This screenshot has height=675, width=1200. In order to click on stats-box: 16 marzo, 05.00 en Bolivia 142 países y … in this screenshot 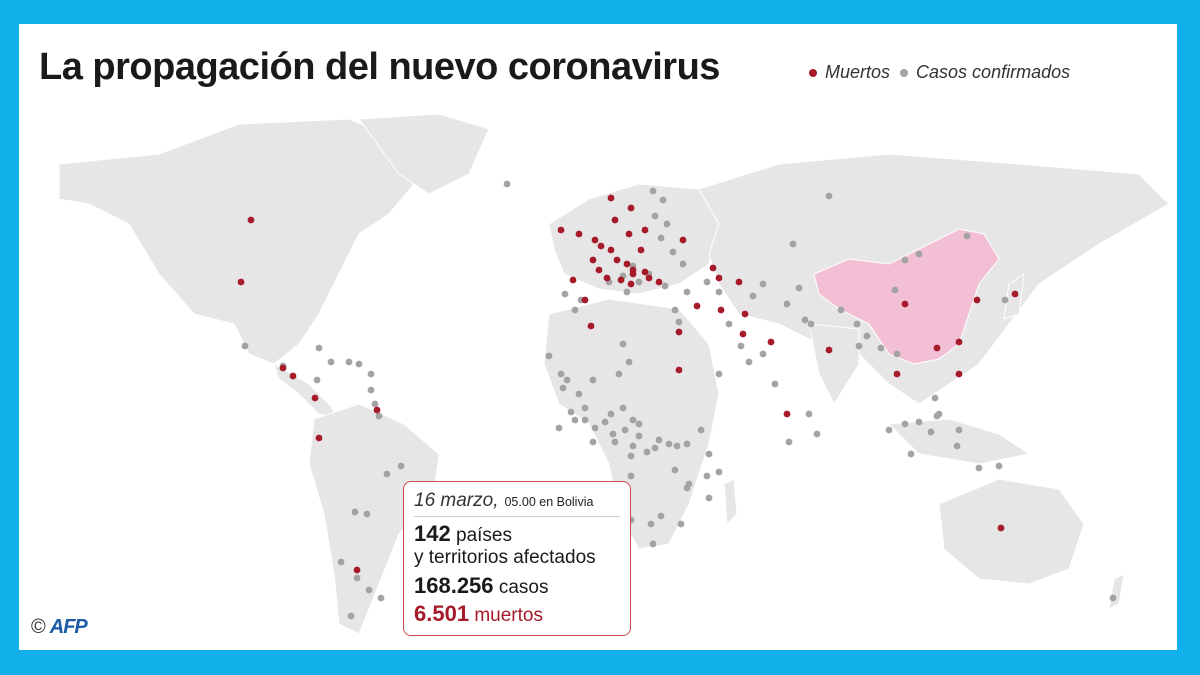, I will do `click(517, 558)`.